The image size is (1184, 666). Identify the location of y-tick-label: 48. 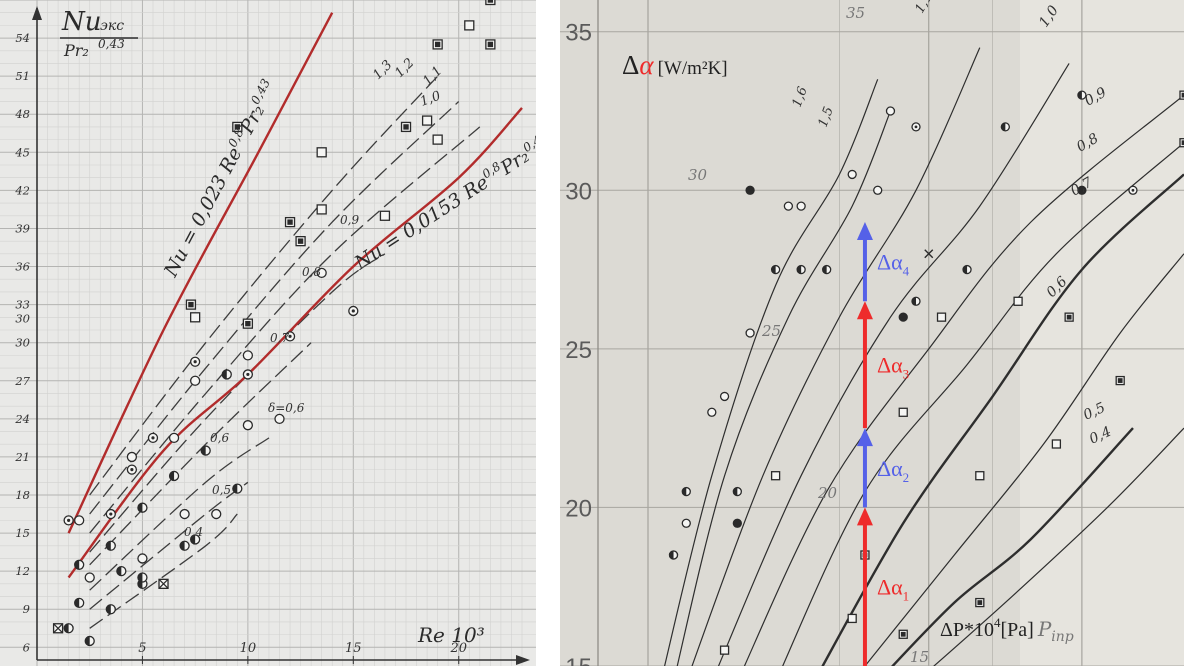
(22, 114).